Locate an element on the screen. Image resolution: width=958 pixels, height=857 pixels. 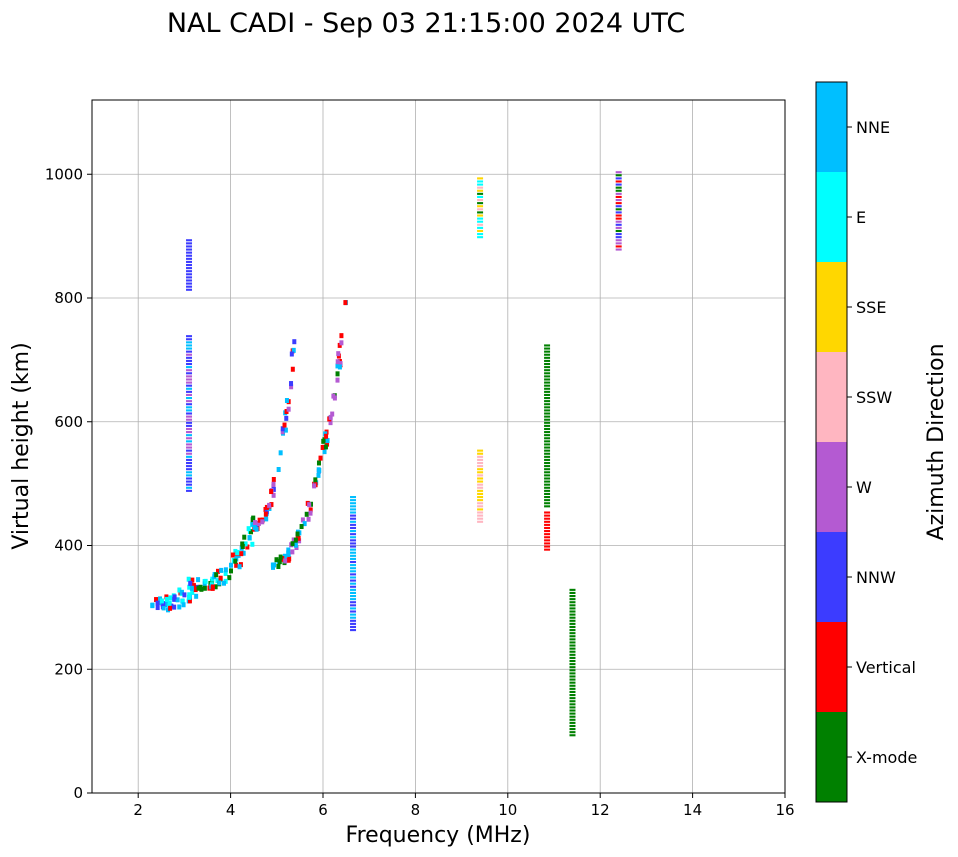
colorbar-swatch is located at coordinates (831, 397).